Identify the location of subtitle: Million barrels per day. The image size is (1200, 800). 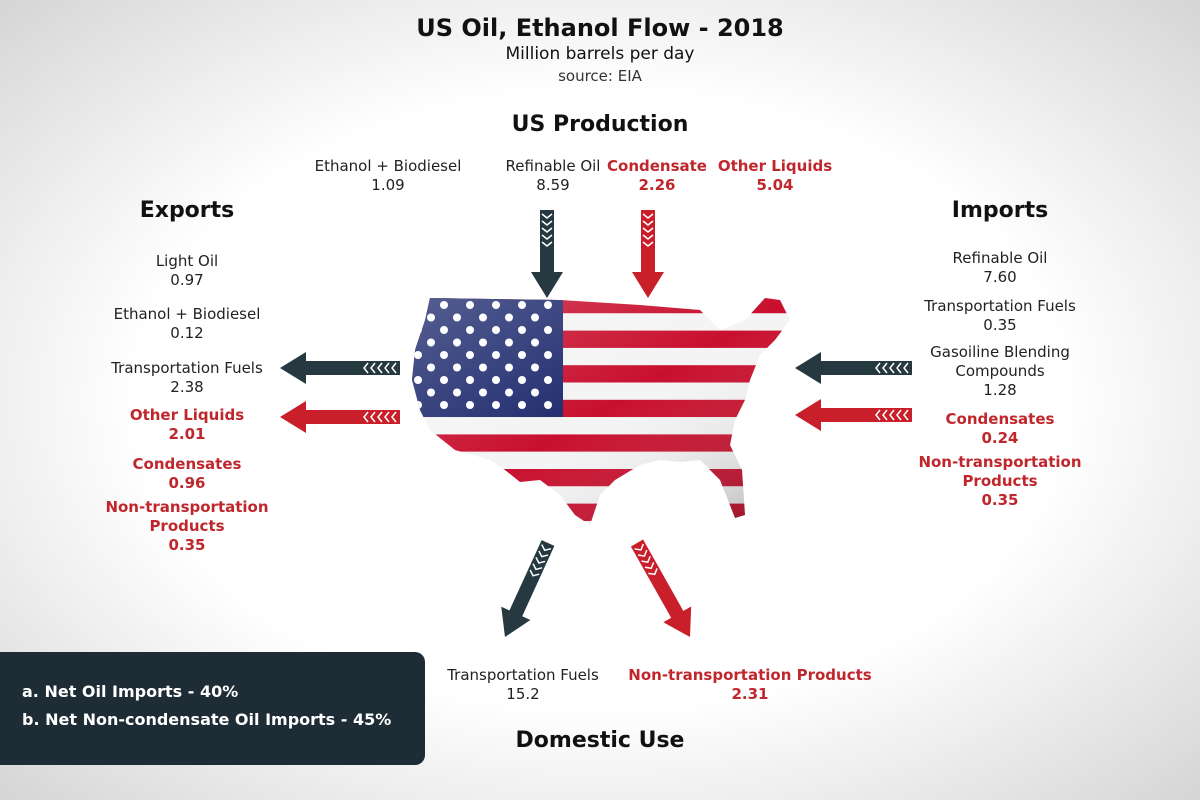
(600, 54).